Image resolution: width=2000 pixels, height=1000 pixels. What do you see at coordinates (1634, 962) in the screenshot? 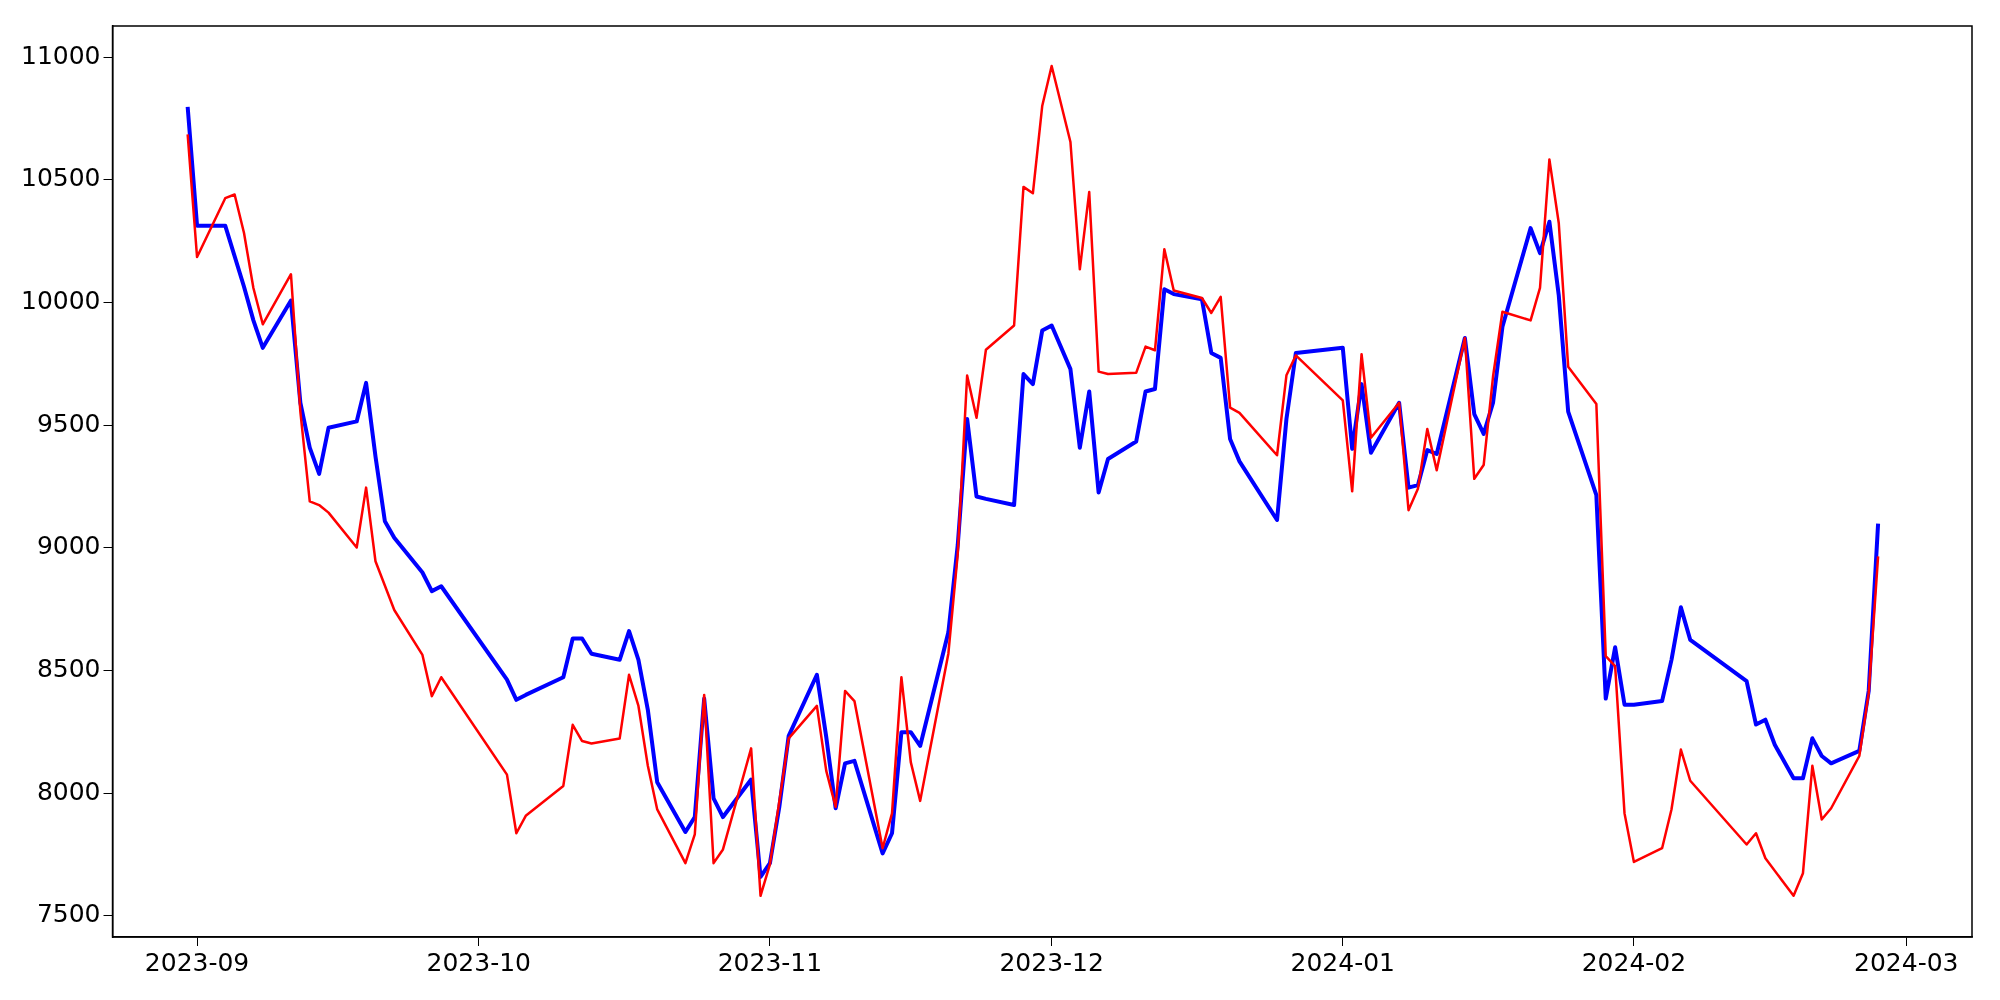
I see `x-tick-label: 2024-02` at bounding box center [1634, 962].